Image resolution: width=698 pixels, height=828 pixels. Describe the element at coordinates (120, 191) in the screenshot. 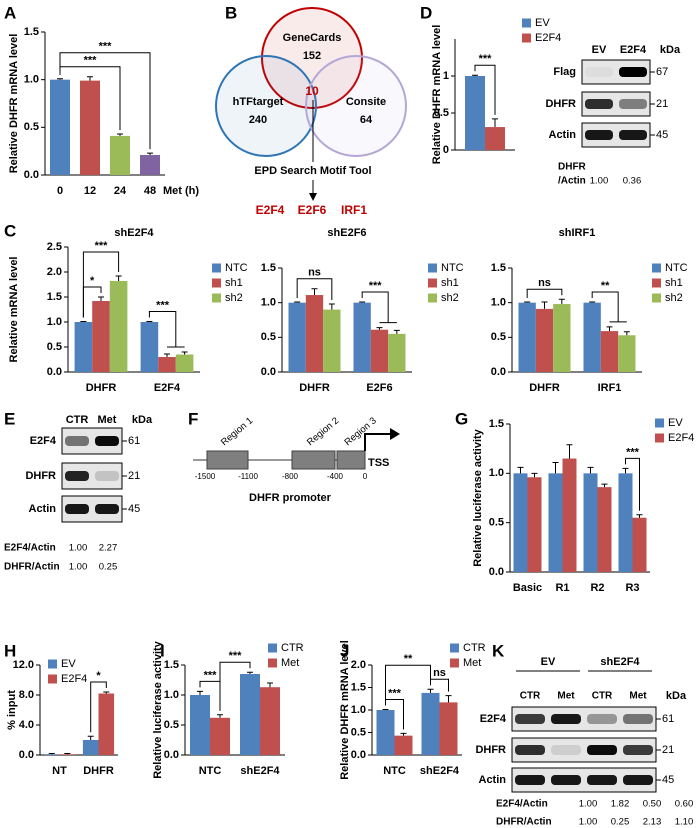

I see `x-tick-label: 24` at that location.